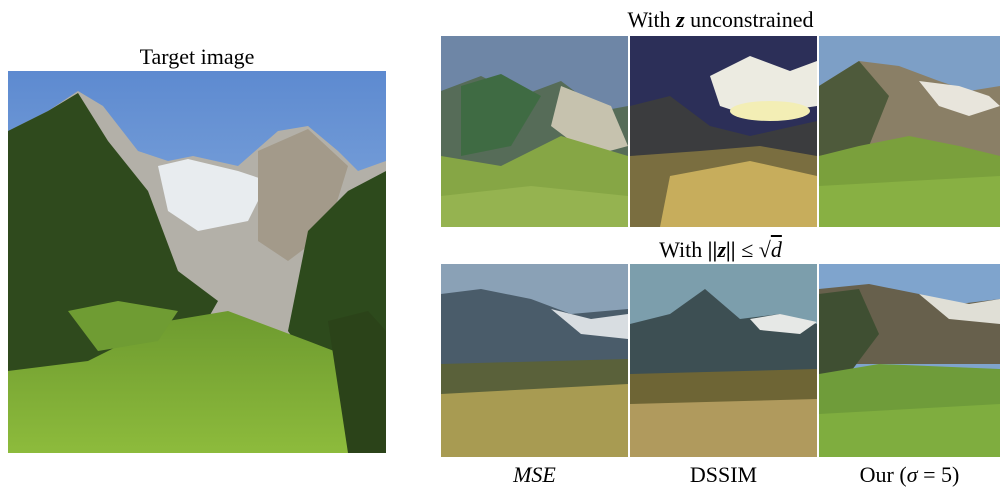 The height and width of the screenshot is (489, 1002). What do you see at coordinates (938, 474) in the screenshot?
I see `ours-suffix: = 5)` at bounding box center [938, 474].